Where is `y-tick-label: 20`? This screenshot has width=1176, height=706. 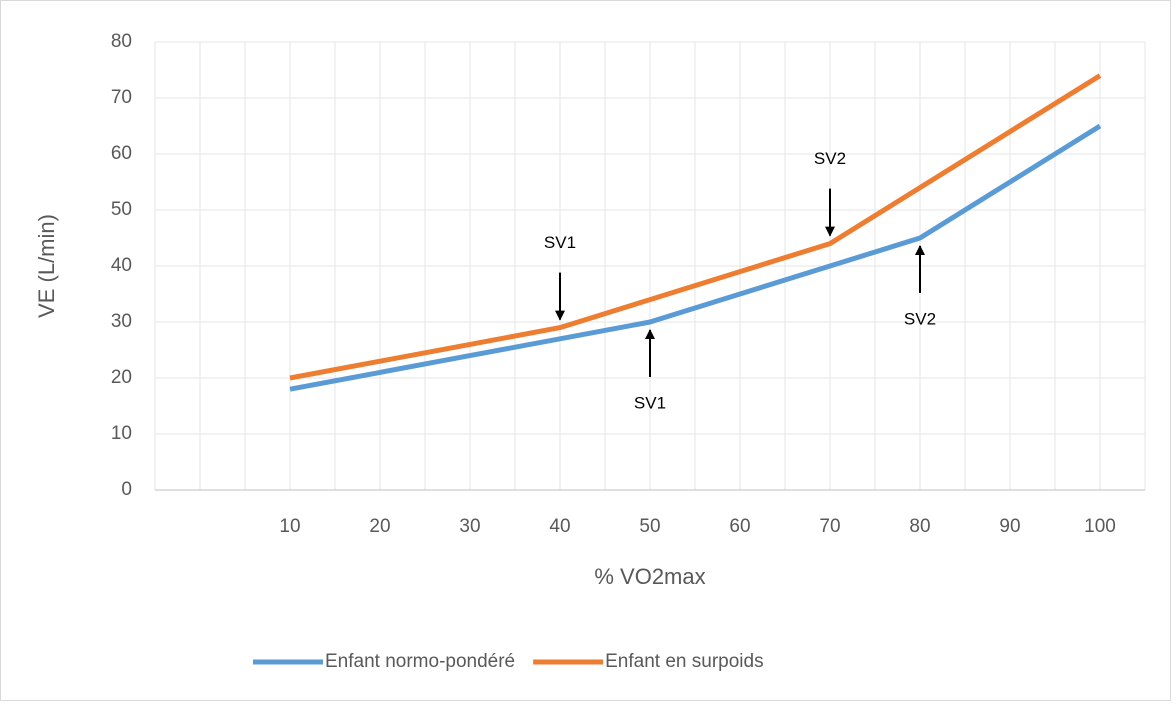 y-tick-label: 20 is located at coordinates (121, 377).